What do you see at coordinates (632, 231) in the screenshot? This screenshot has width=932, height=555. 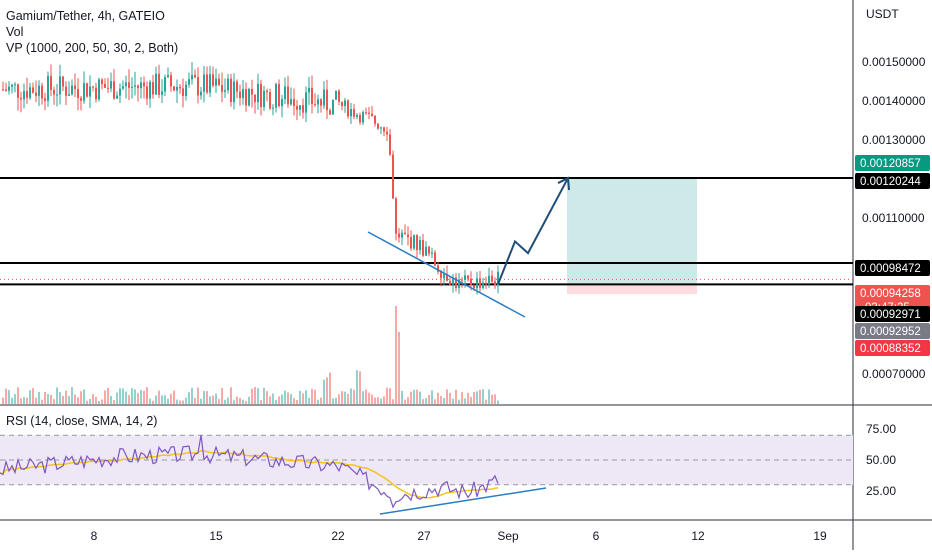 I see `target-zone` at bounding box center [632, 231].